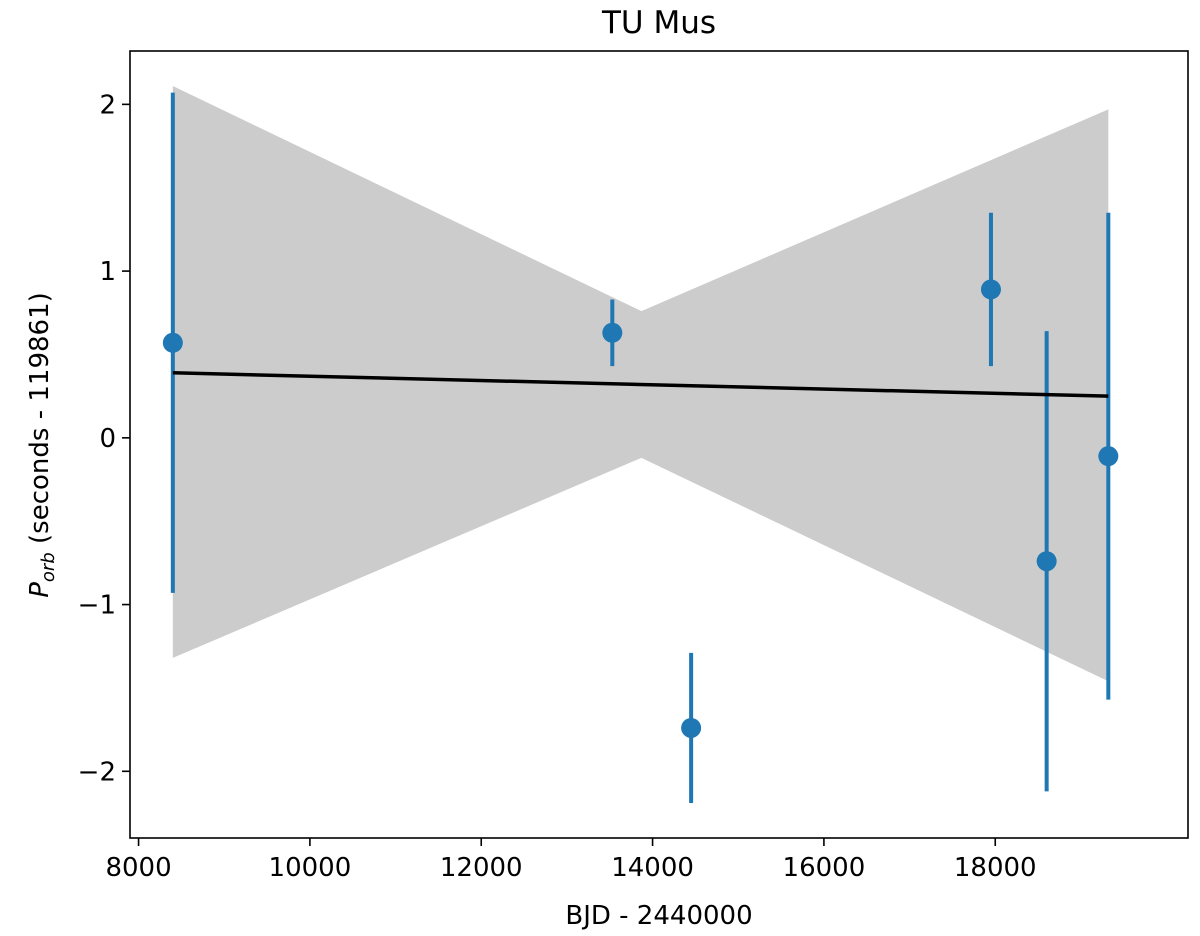 Image resolution: width=1200 pixels, height=936 pixels. I want to click on fit-line, so click(640, 384).